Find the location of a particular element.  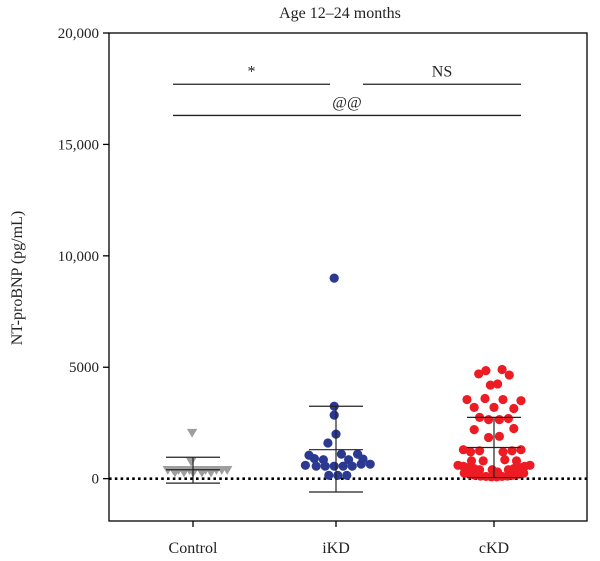

significance-label: @@ is located at coordinates (346, 102).